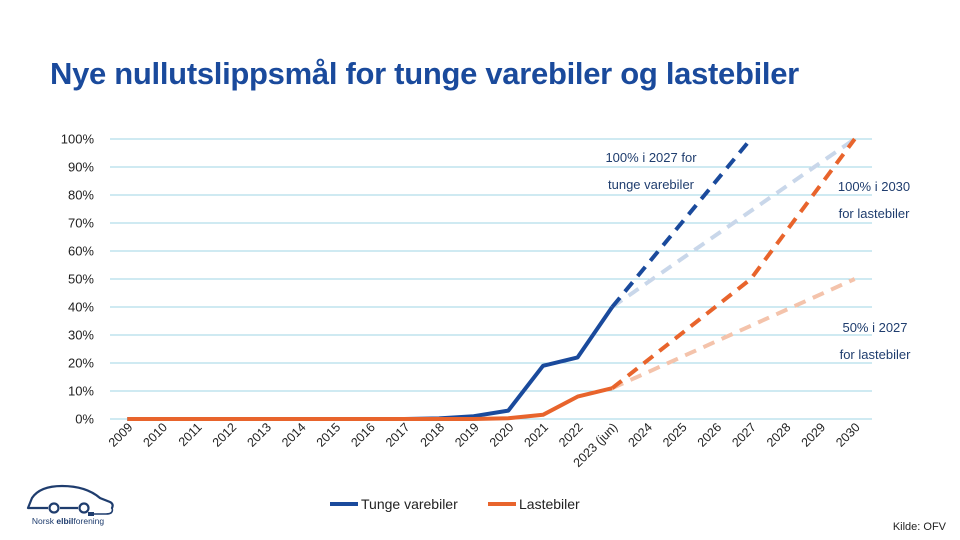  I want to click on y-tick-label: 50%, so click(81, 279).